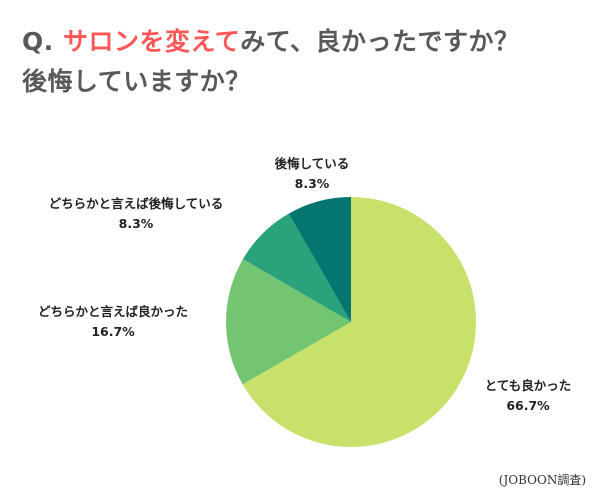  I want to click on slice-value: 66.7%, so click(528, 405).